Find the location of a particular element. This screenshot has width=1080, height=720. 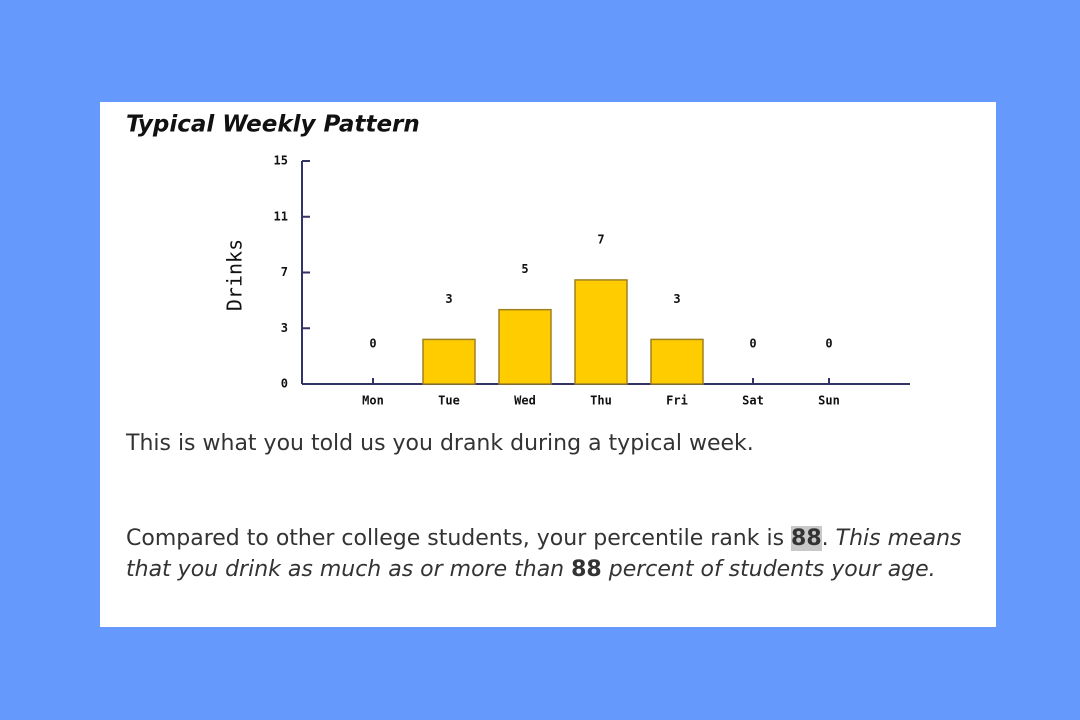

x-tick-label: Thu is located at coordinates (601, 401).